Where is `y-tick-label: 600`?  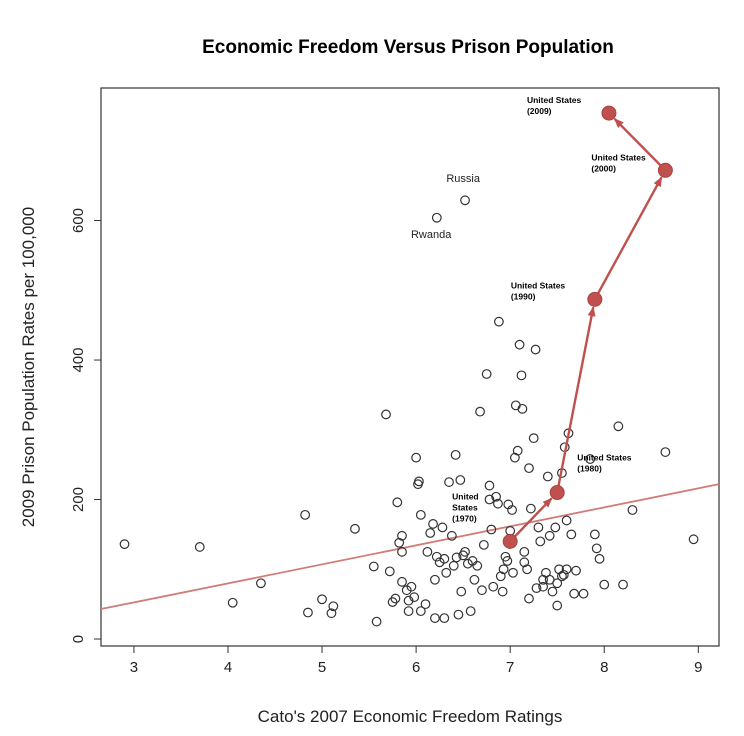 y-tick-label: 600 is located at coordinates (78, 220).